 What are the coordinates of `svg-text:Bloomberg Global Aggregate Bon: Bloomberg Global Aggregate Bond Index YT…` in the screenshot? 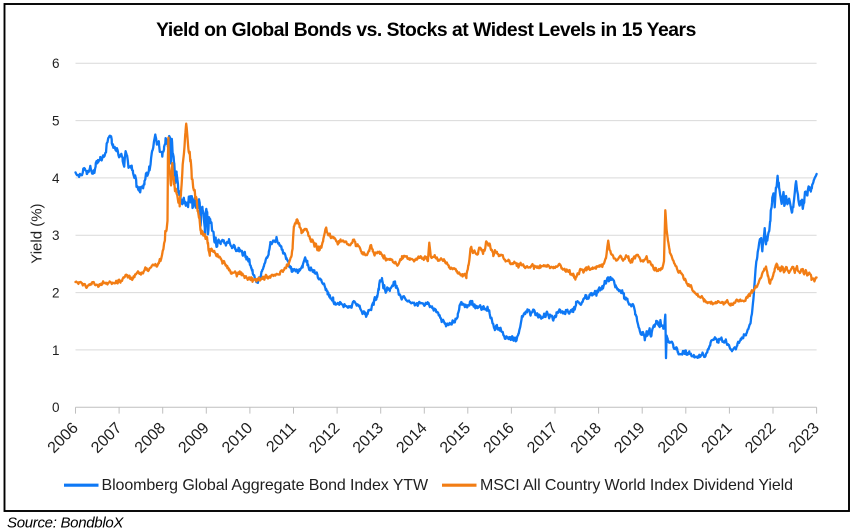 It's located at (265, 485).